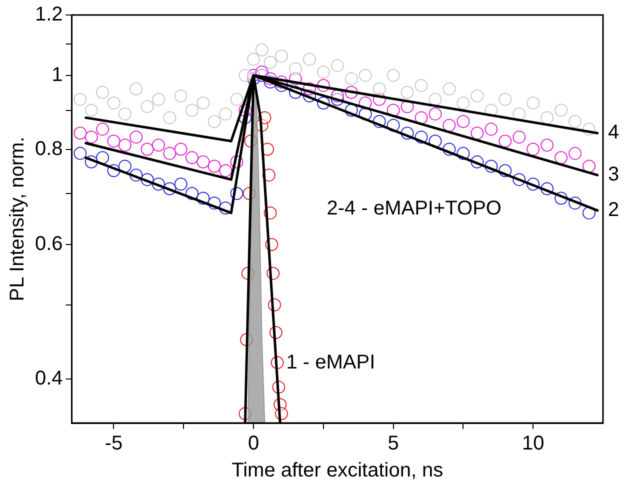 The width and height of the screenshot is (627, 487). I want to click on y-tick-label: 0.8, so click(48, 149).